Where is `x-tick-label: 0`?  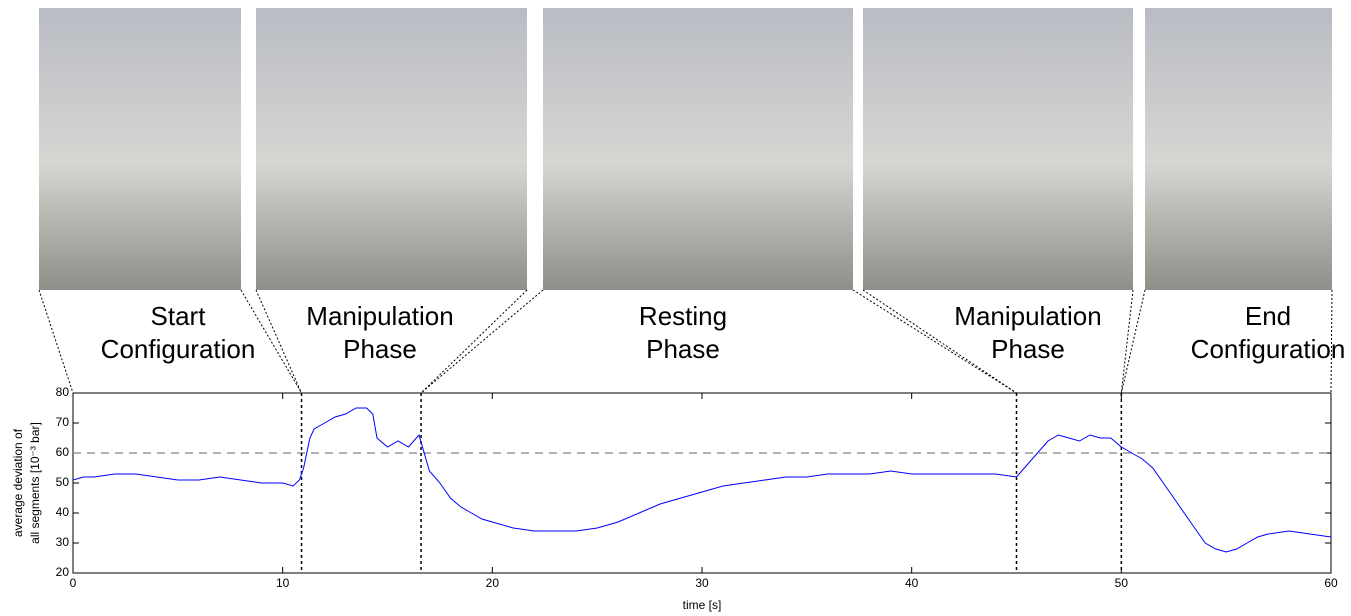
x-tick-label: 0 is located at coordinates (73, 583).